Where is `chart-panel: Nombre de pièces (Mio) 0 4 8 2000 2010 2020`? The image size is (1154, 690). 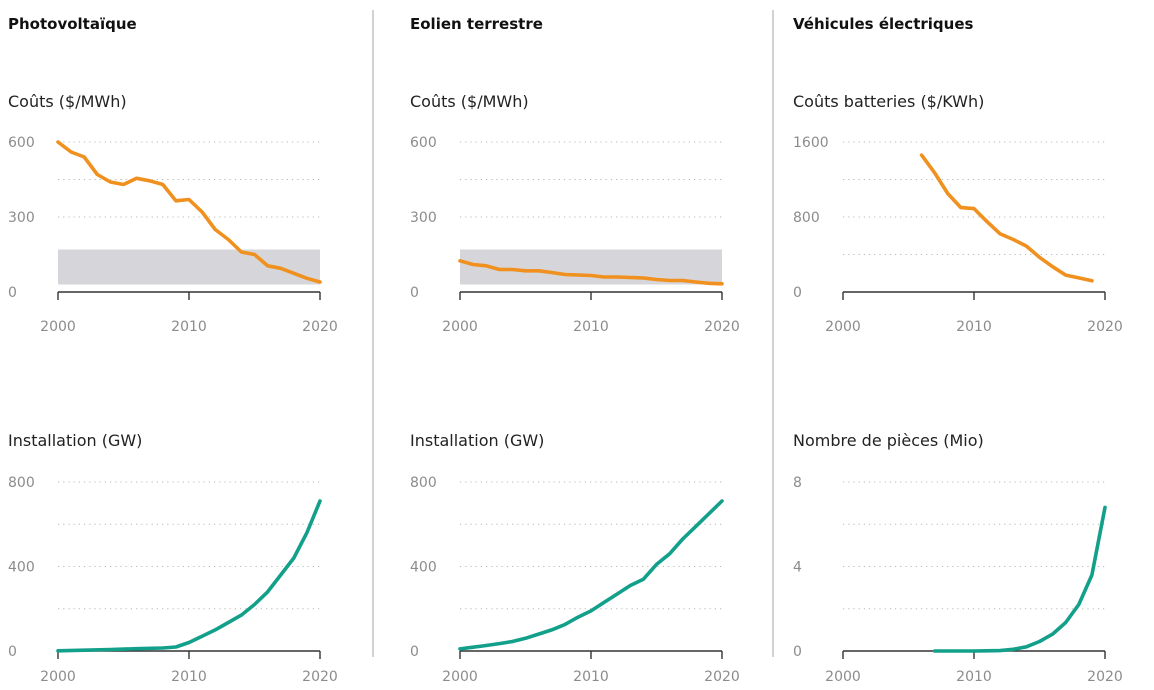
chart-panel: Nombre de pièces (Mio) 0 4 8 2000 2010 2020 is located at coordinates (958, 558).